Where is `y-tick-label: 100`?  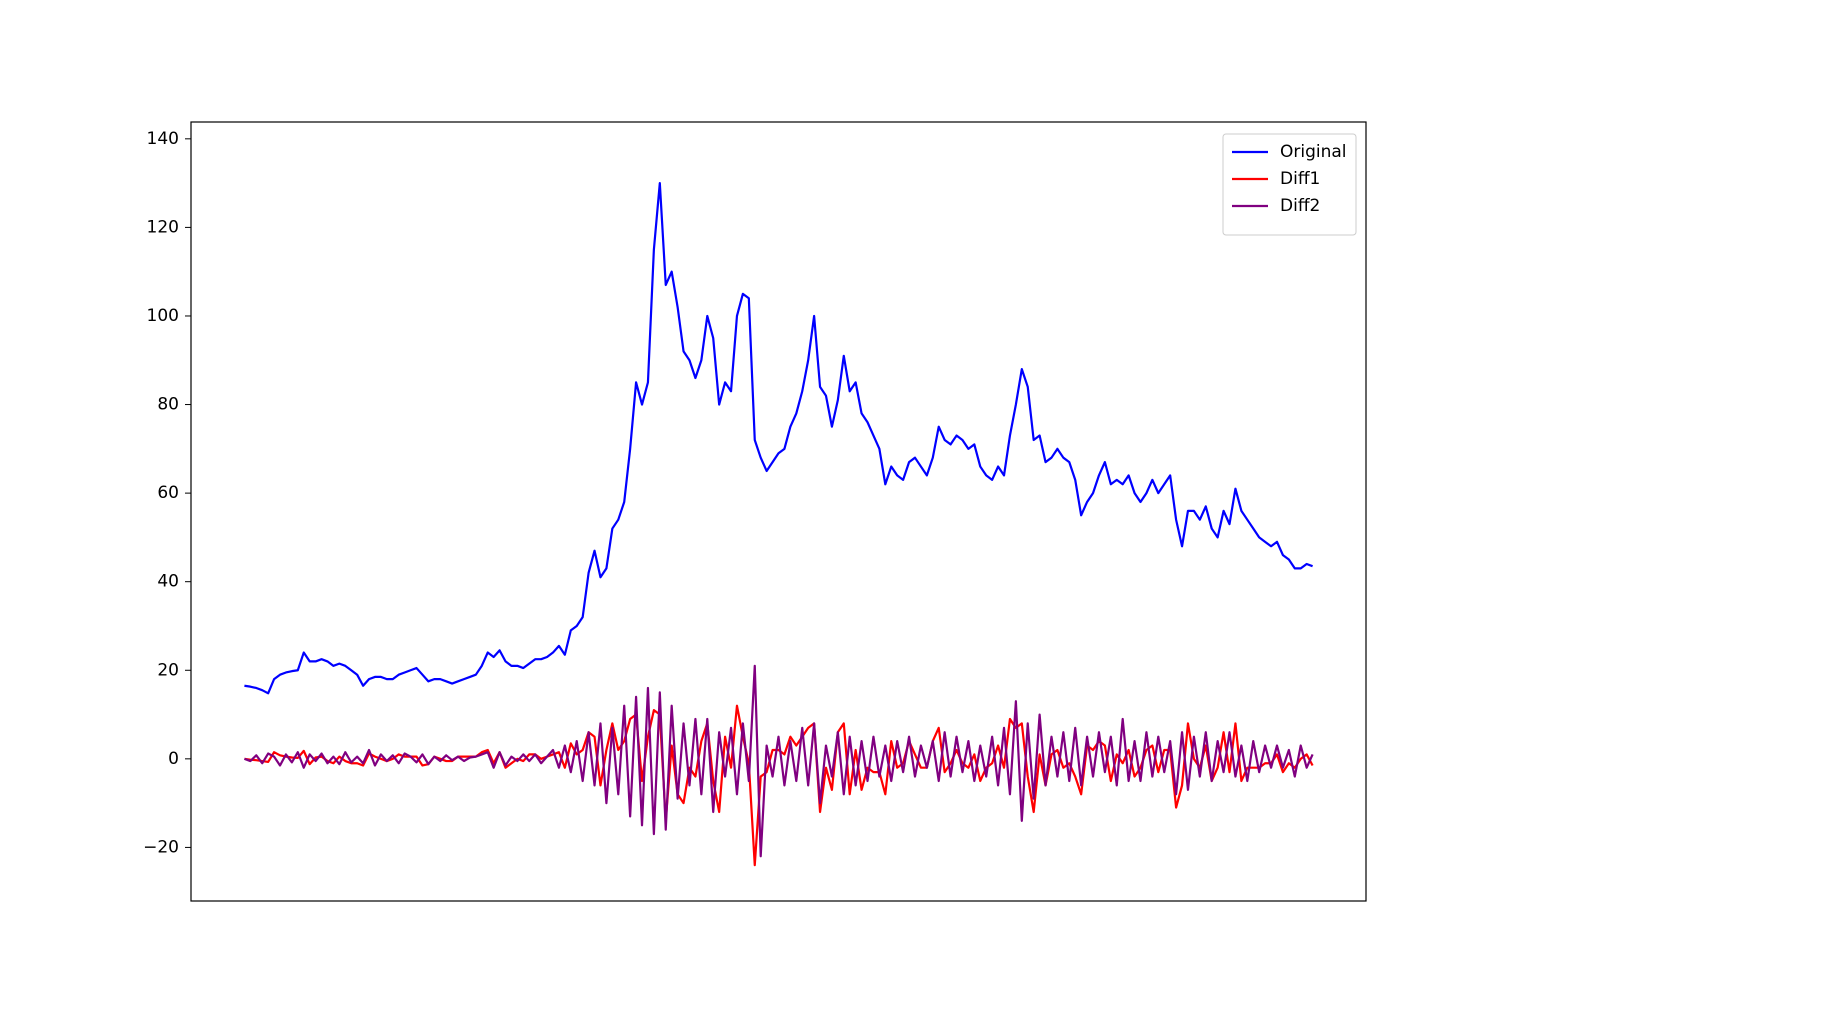
y-tick-label: 100 is located at coordinates (163, 316).